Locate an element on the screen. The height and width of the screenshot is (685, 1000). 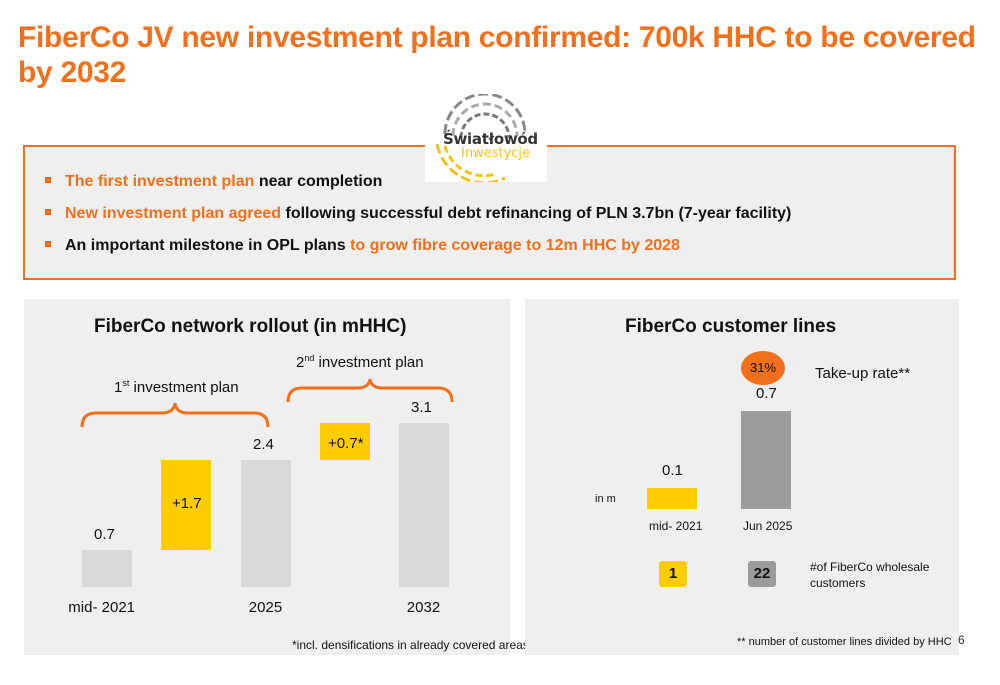
rollout-bar-value-label: 0.7 is located at coordinates (104, 534).